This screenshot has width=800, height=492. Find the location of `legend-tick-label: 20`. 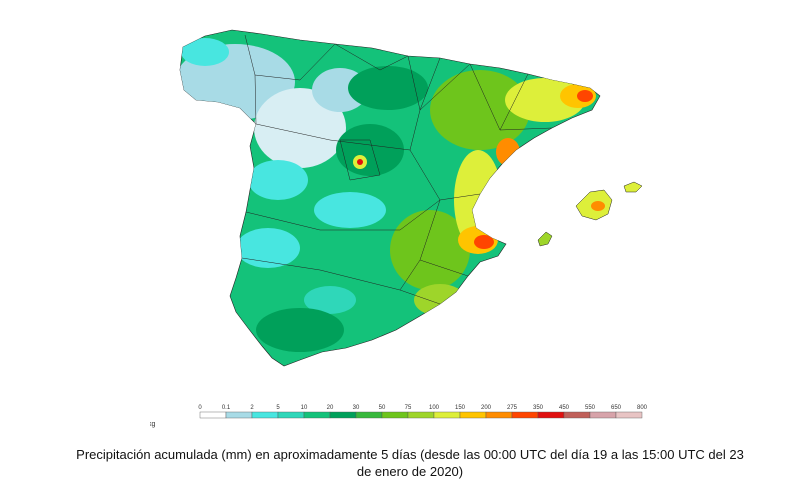

legend-tick-label: 20 is located at coordinates (330, 408).